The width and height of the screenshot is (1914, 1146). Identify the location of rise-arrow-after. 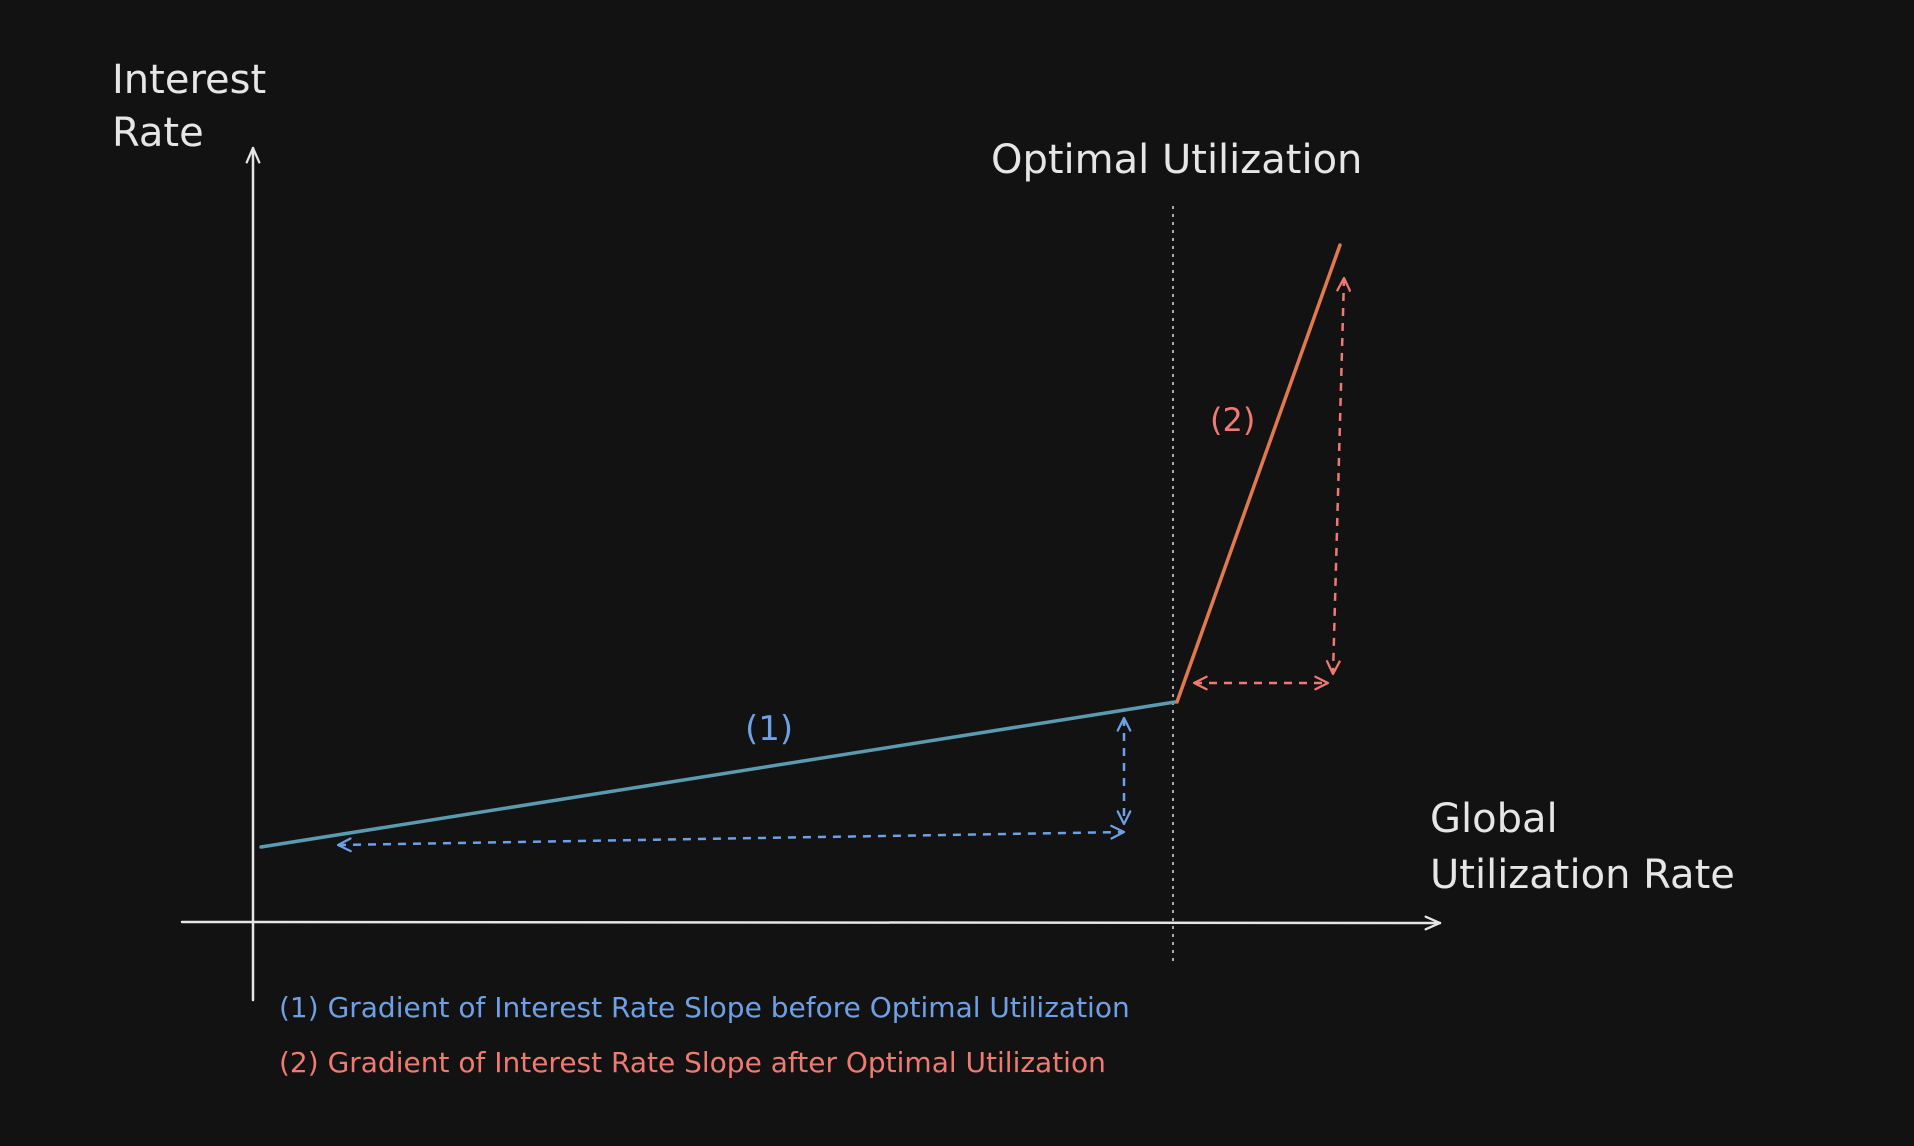
(1338, 476).